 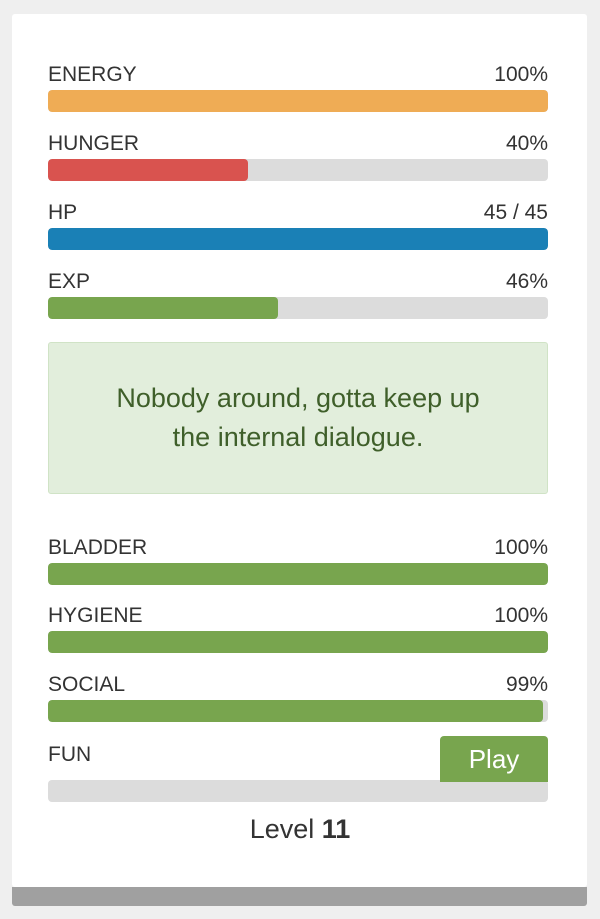 I want to click on stat-value: 45 / 45, so click(x=515, y=212).